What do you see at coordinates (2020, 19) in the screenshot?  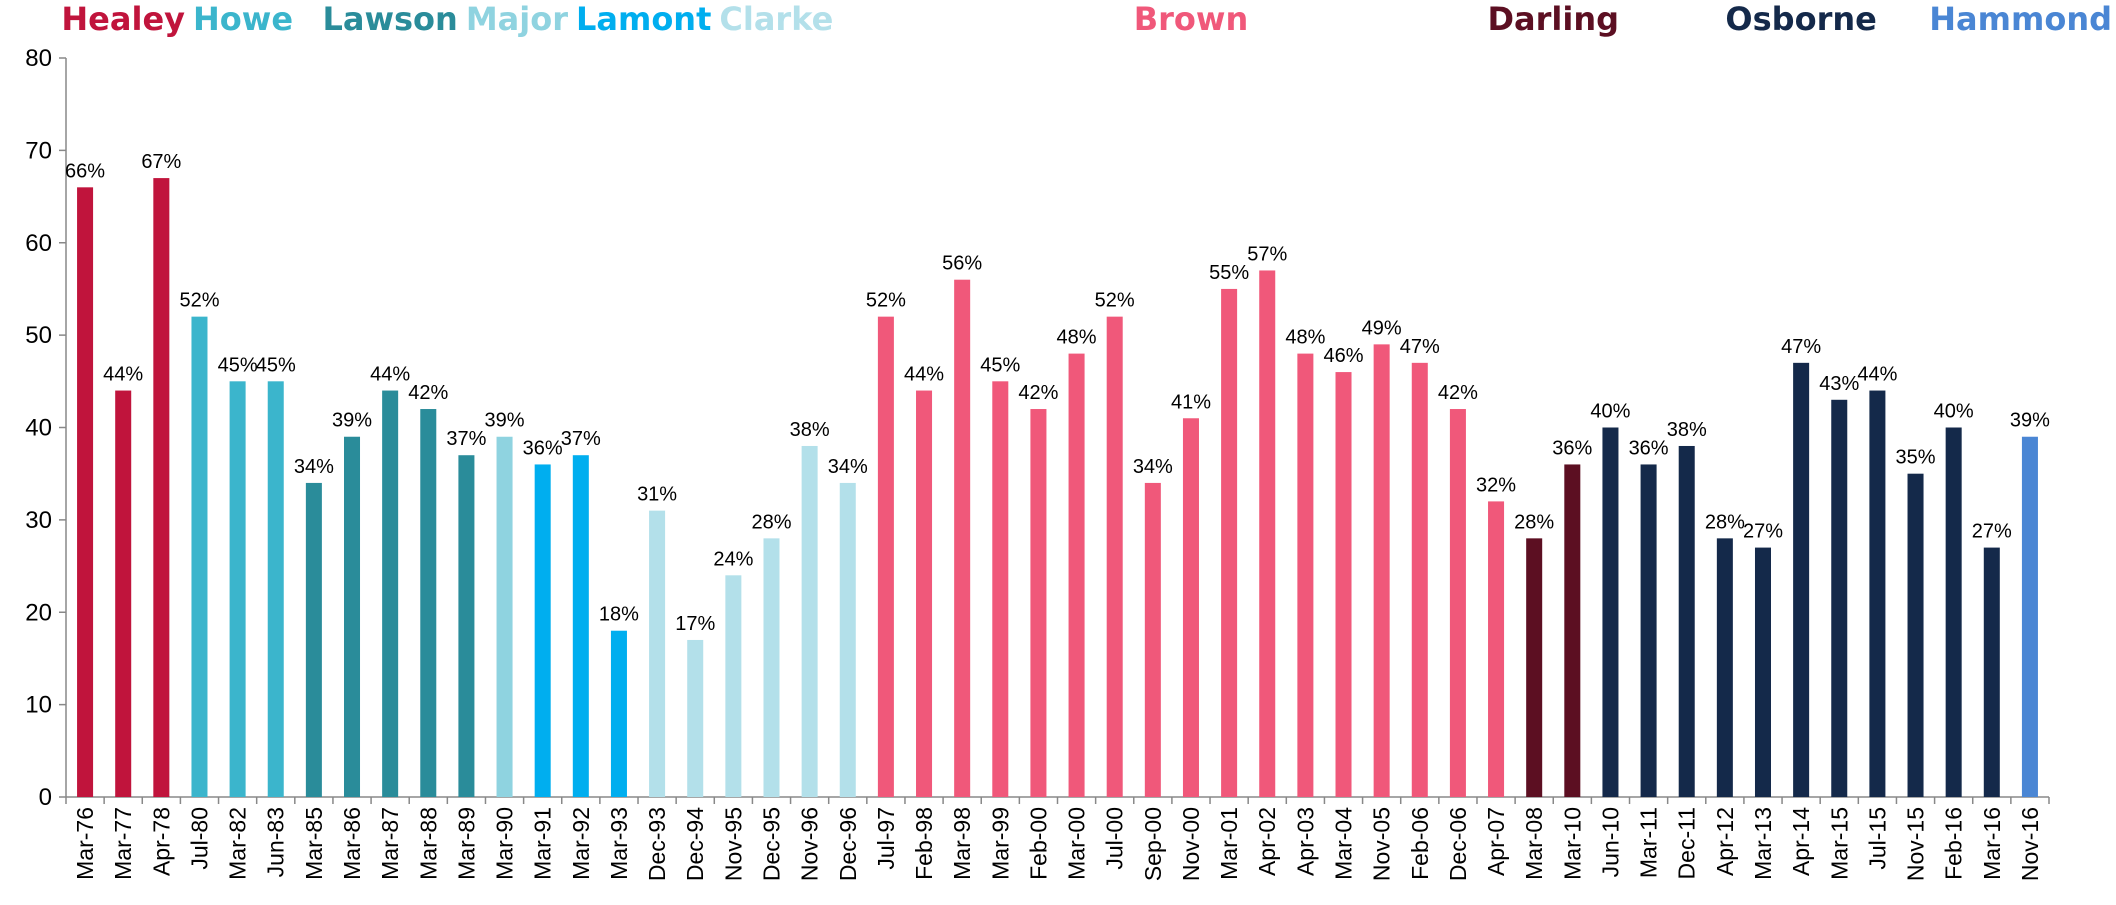 I see `legend-label: Hammond` at bounding box center [2020, 19].